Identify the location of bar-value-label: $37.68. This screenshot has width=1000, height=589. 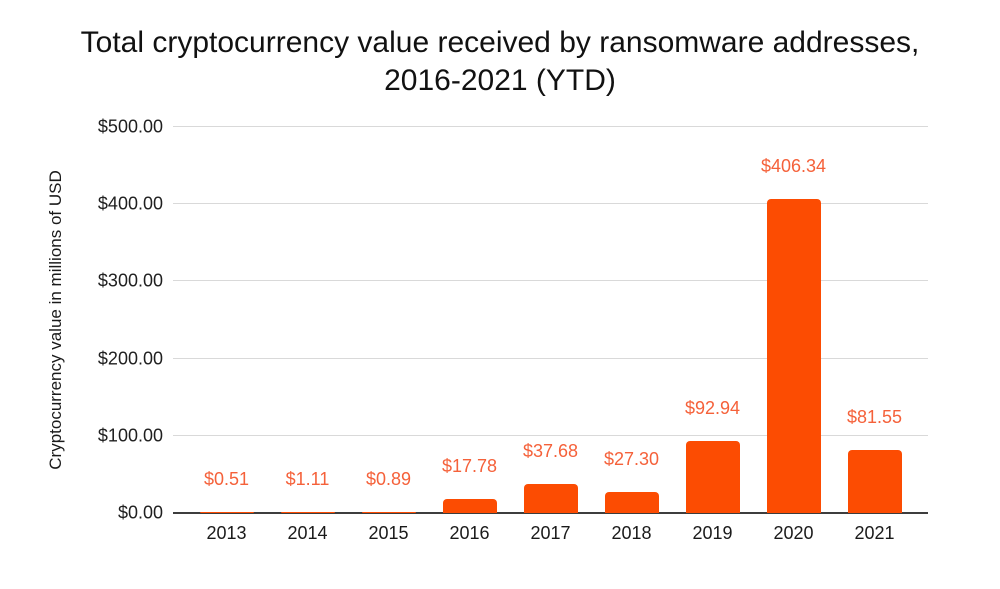
(550, 451).